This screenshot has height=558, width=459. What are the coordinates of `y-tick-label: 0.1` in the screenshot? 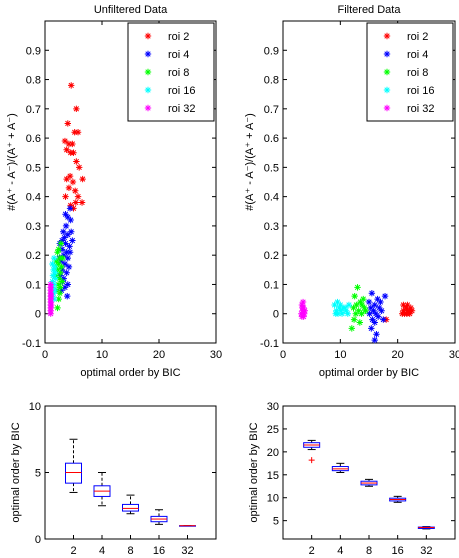 It's located at (271, 285).